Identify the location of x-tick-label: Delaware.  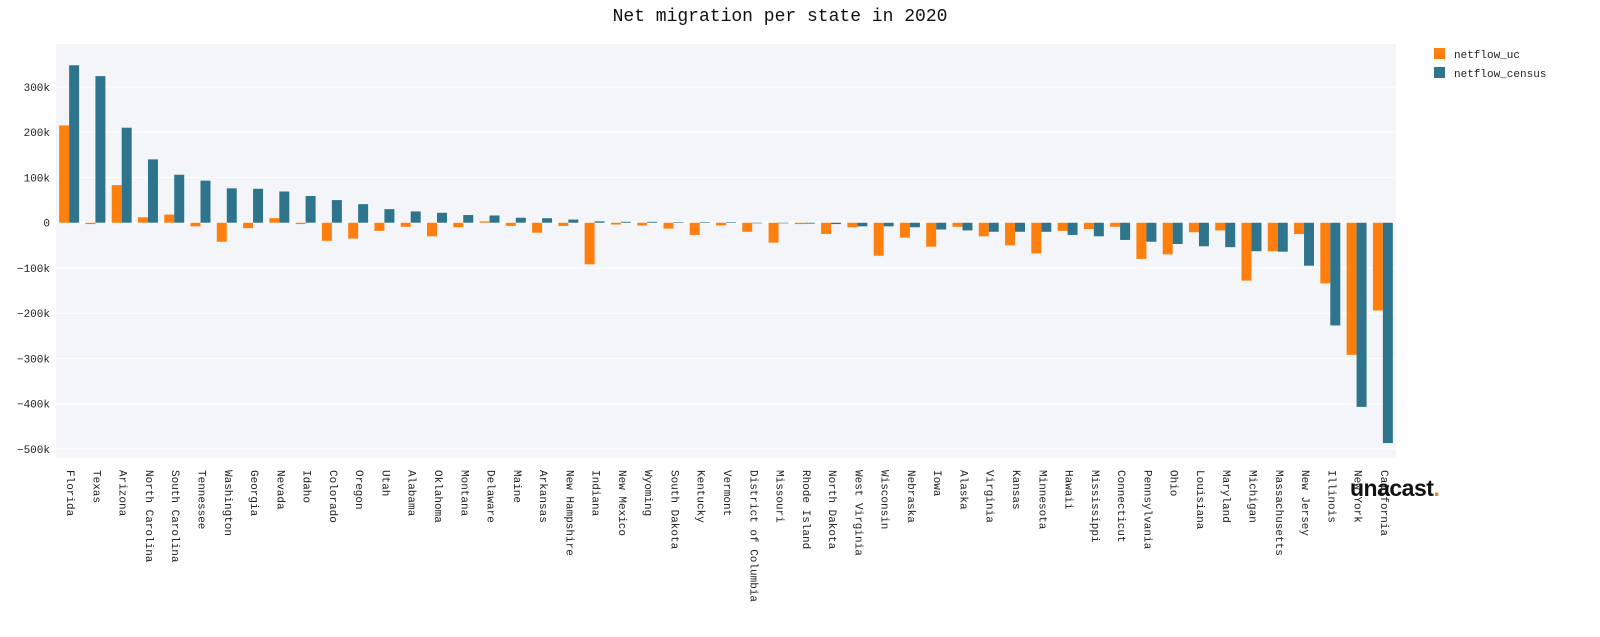
(490, 496).